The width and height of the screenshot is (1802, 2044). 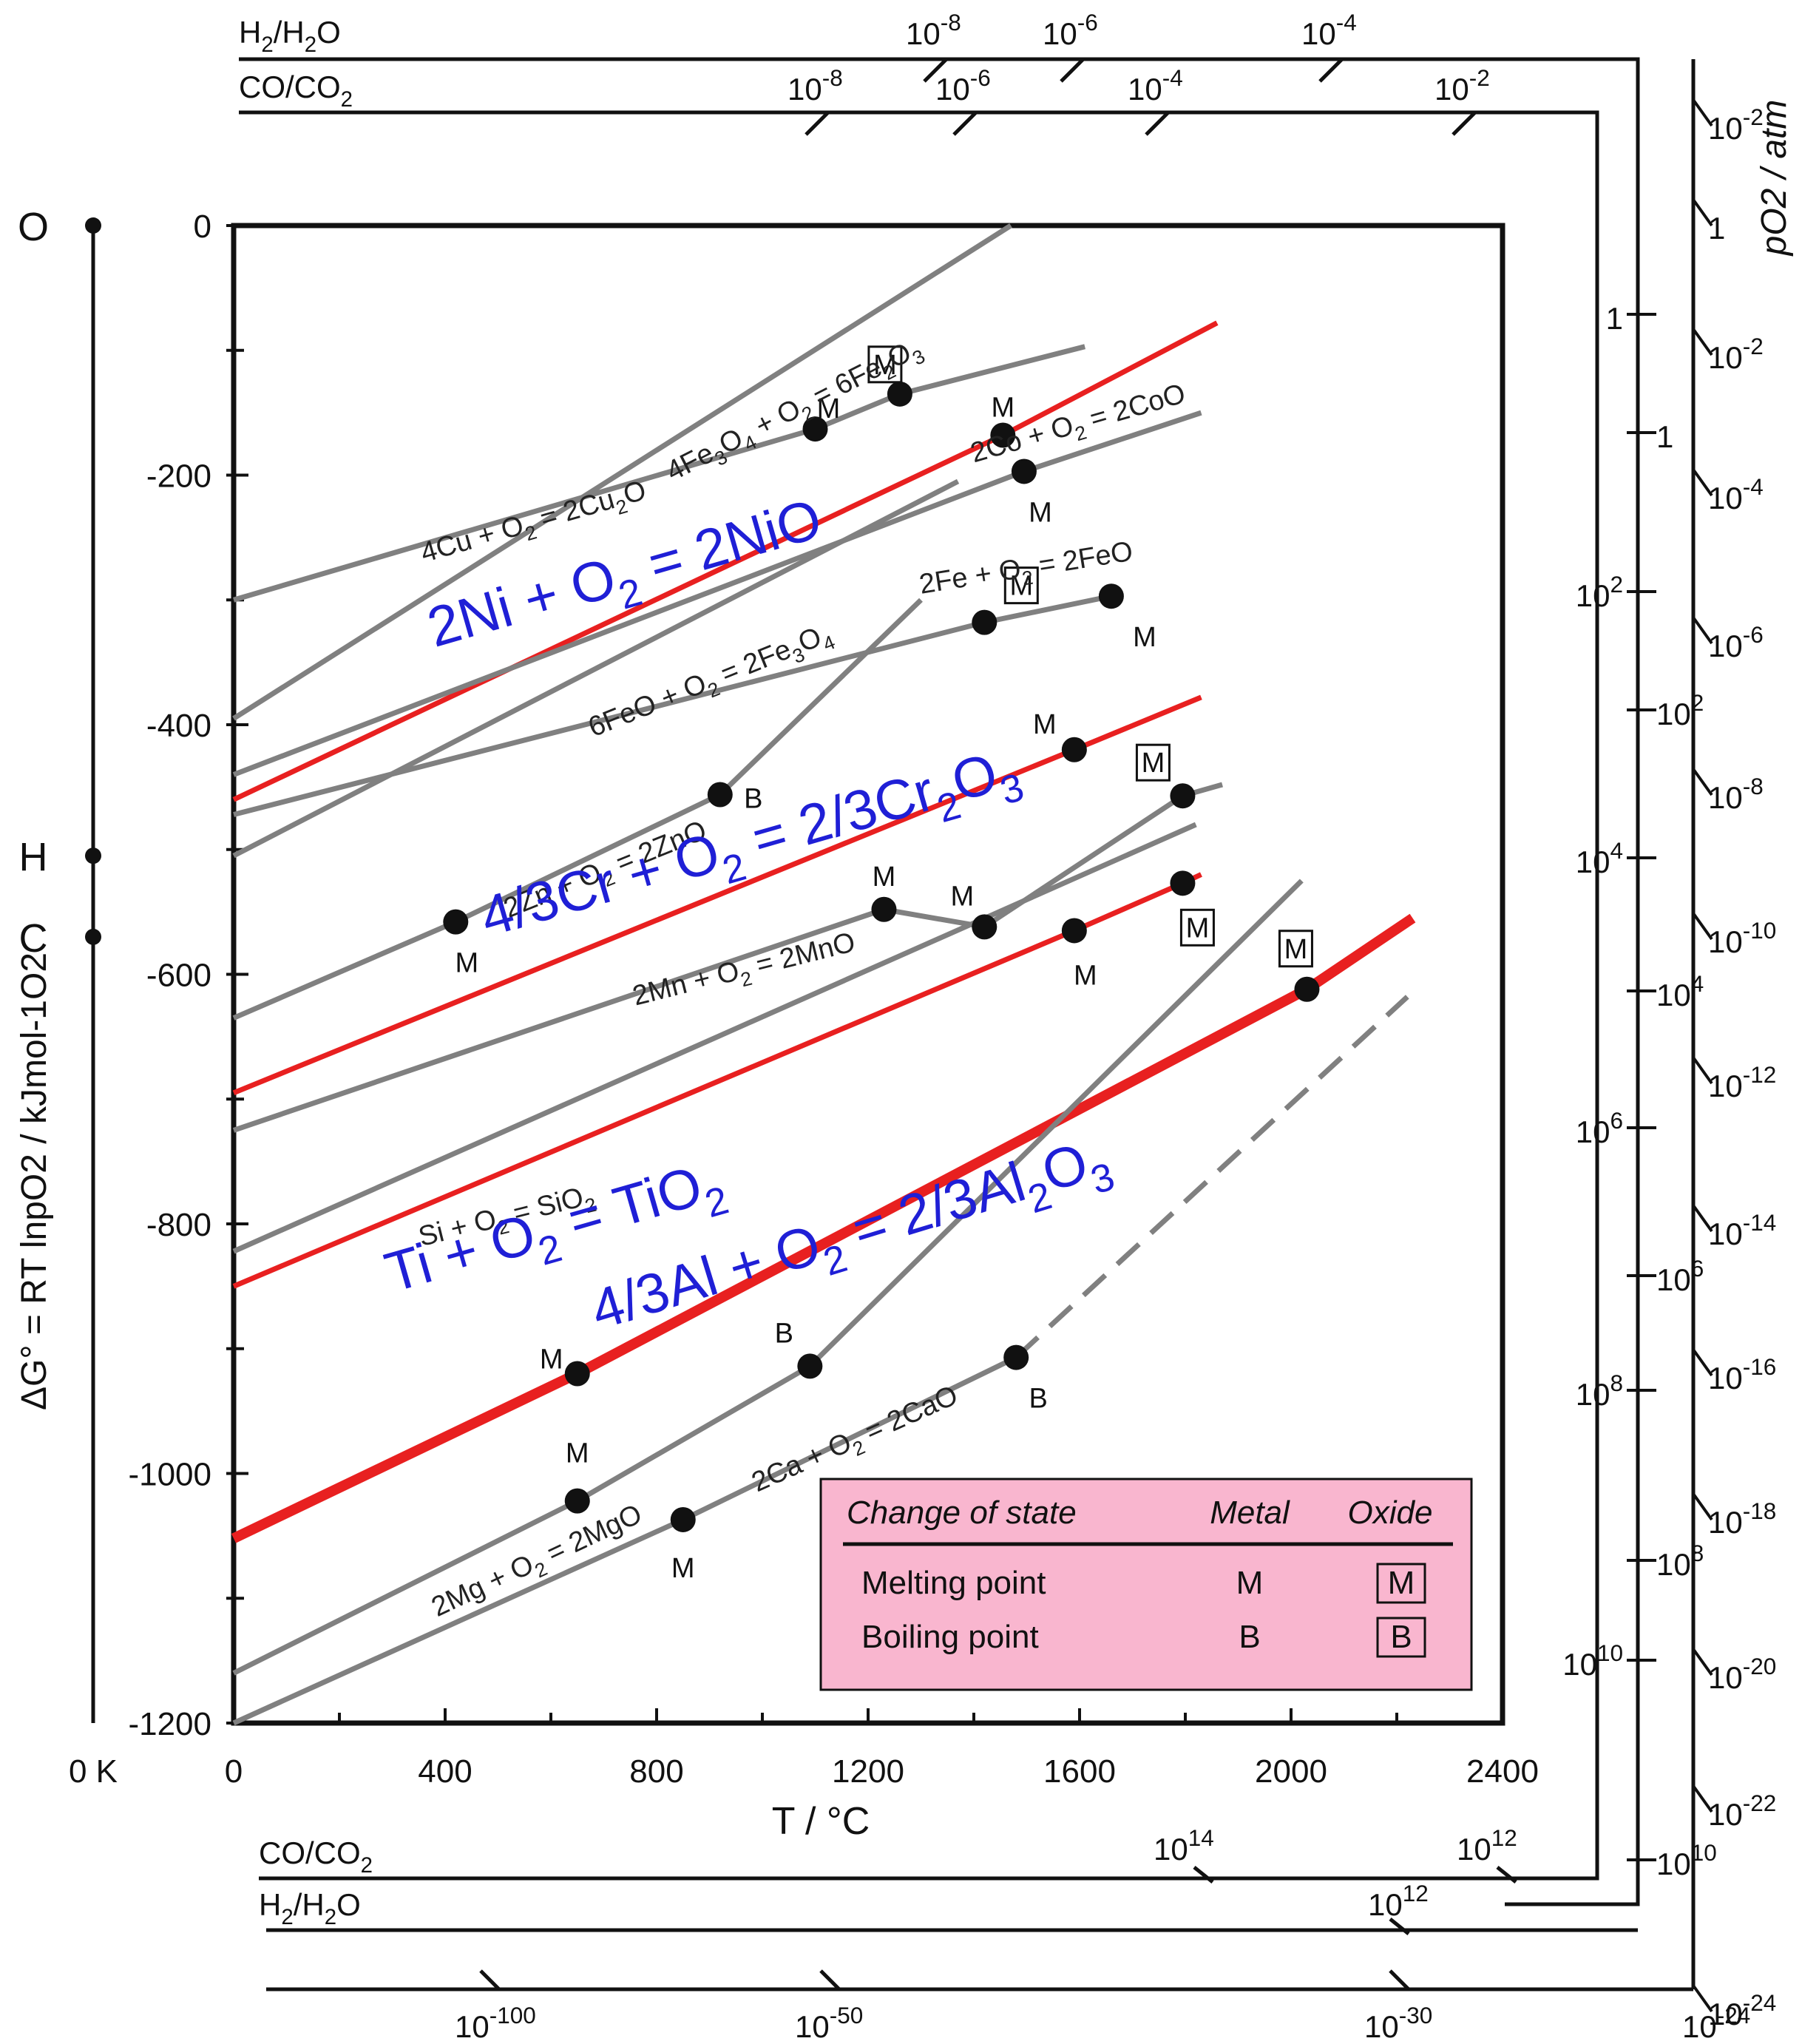 What do you see at coordinates (965, 123) in the screenshot?
I see `co-co2-top-tickmark` at bounding box center [965, 123].